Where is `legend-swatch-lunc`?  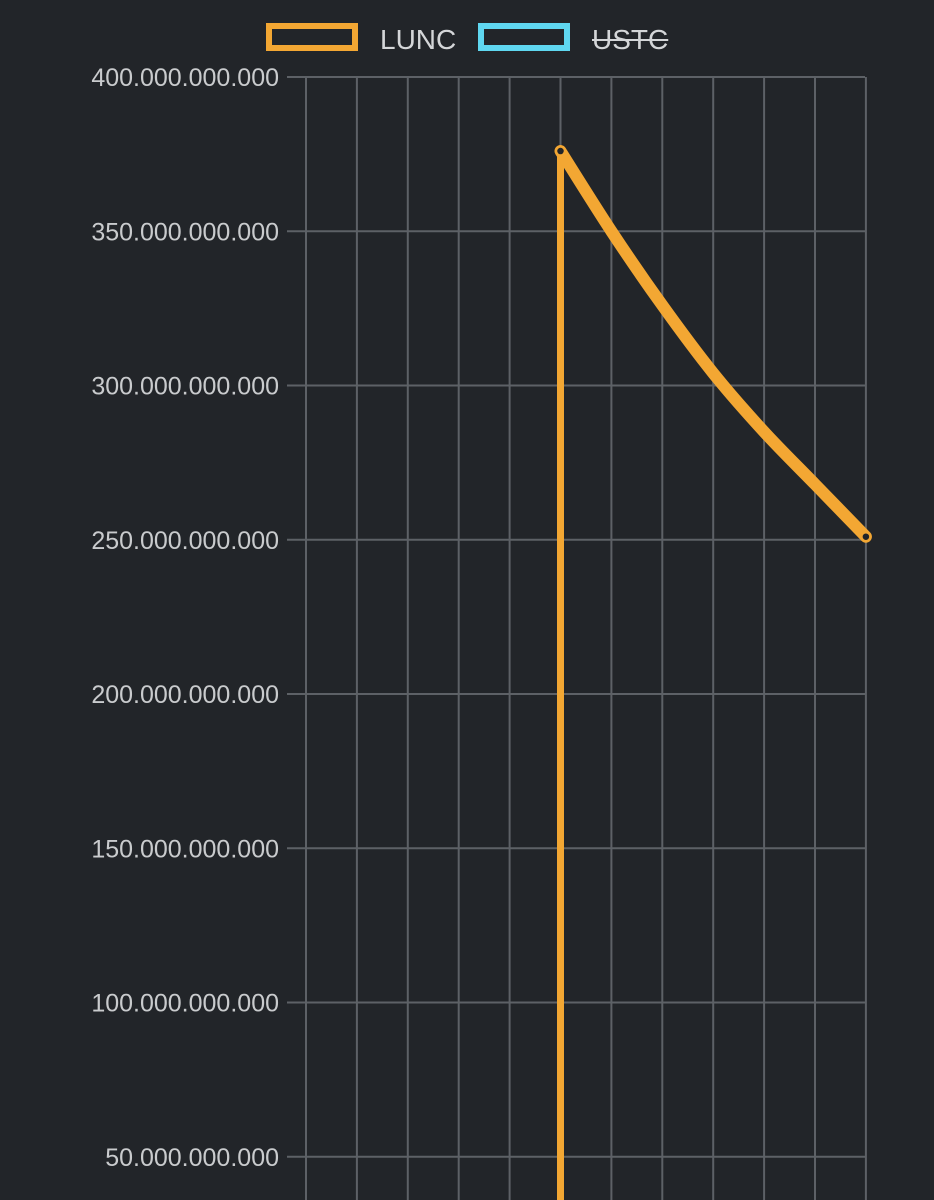
legend-swatch-lunc is located at coordinates (312, 37).